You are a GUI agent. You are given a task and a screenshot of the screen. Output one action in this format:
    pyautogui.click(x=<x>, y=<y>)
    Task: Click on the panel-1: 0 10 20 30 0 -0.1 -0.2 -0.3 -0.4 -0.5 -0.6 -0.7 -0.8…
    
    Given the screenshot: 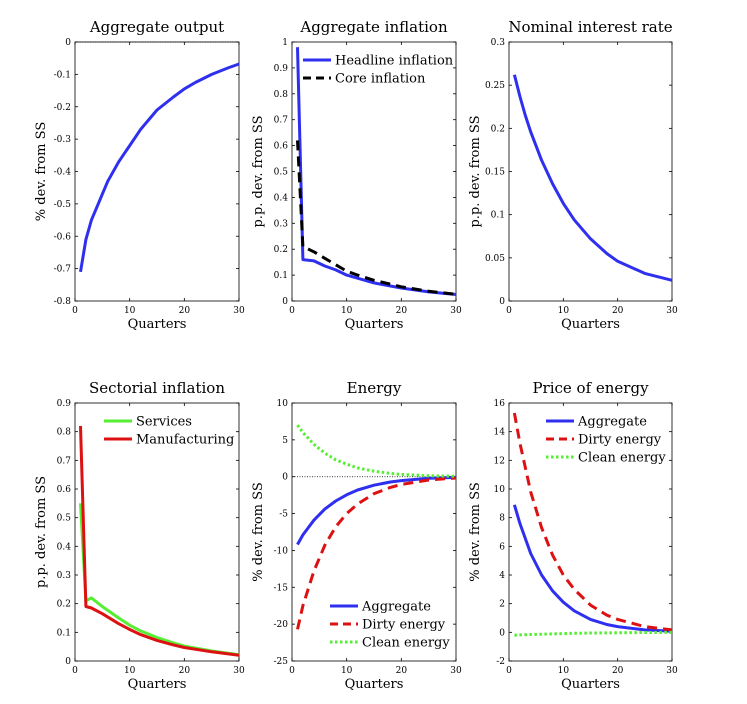 What is the action you would take?
    pyautogui.click(x=139, y=175)
    